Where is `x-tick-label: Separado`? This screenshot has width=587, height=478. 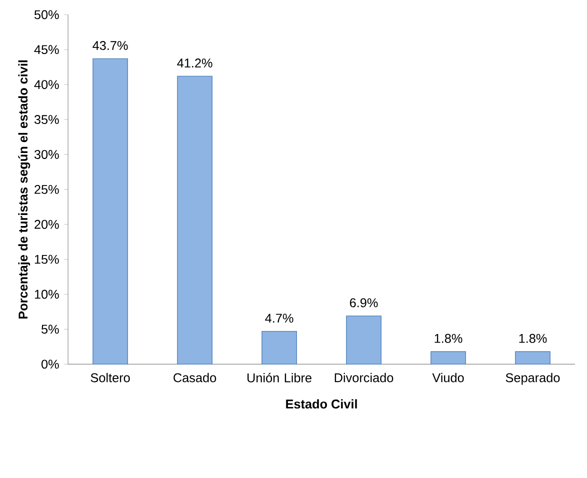
x-tick-label: Separado is located at coordinates (533, 379).